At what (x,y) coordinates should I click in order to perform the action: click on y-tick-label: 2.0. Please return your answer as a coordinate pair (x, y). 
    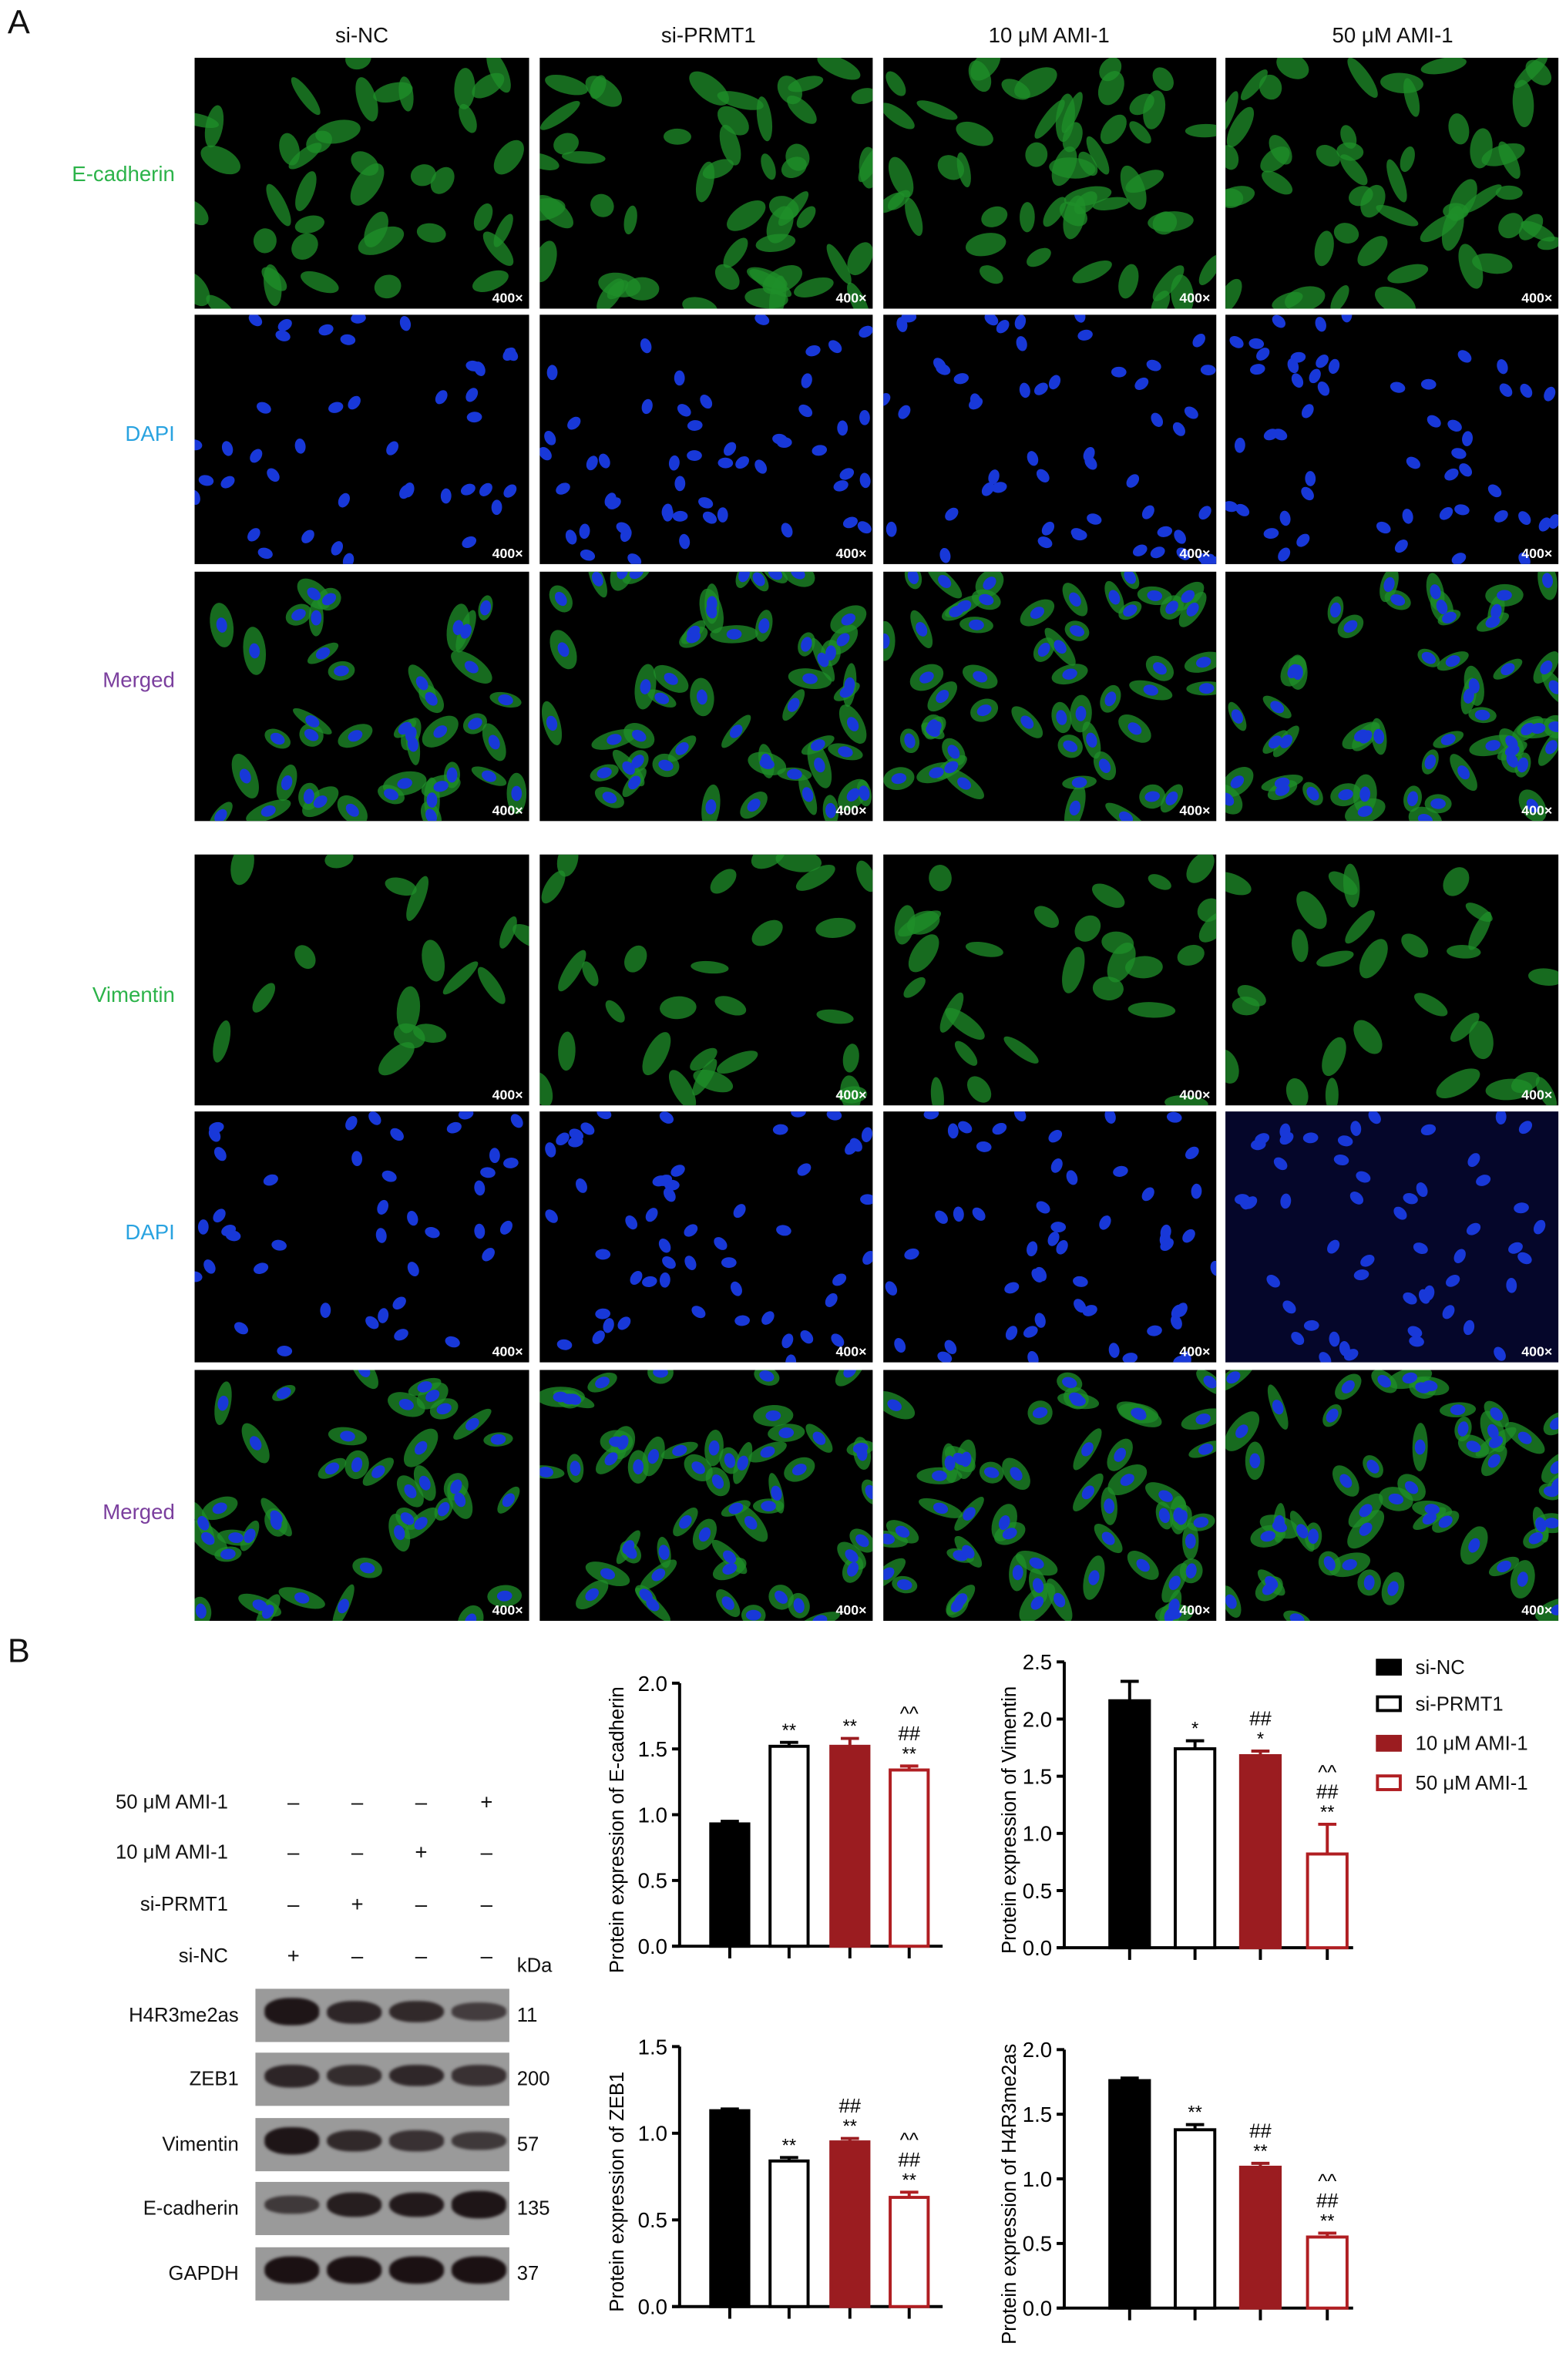
    Looking at the image, I should click on (1037, 1719).